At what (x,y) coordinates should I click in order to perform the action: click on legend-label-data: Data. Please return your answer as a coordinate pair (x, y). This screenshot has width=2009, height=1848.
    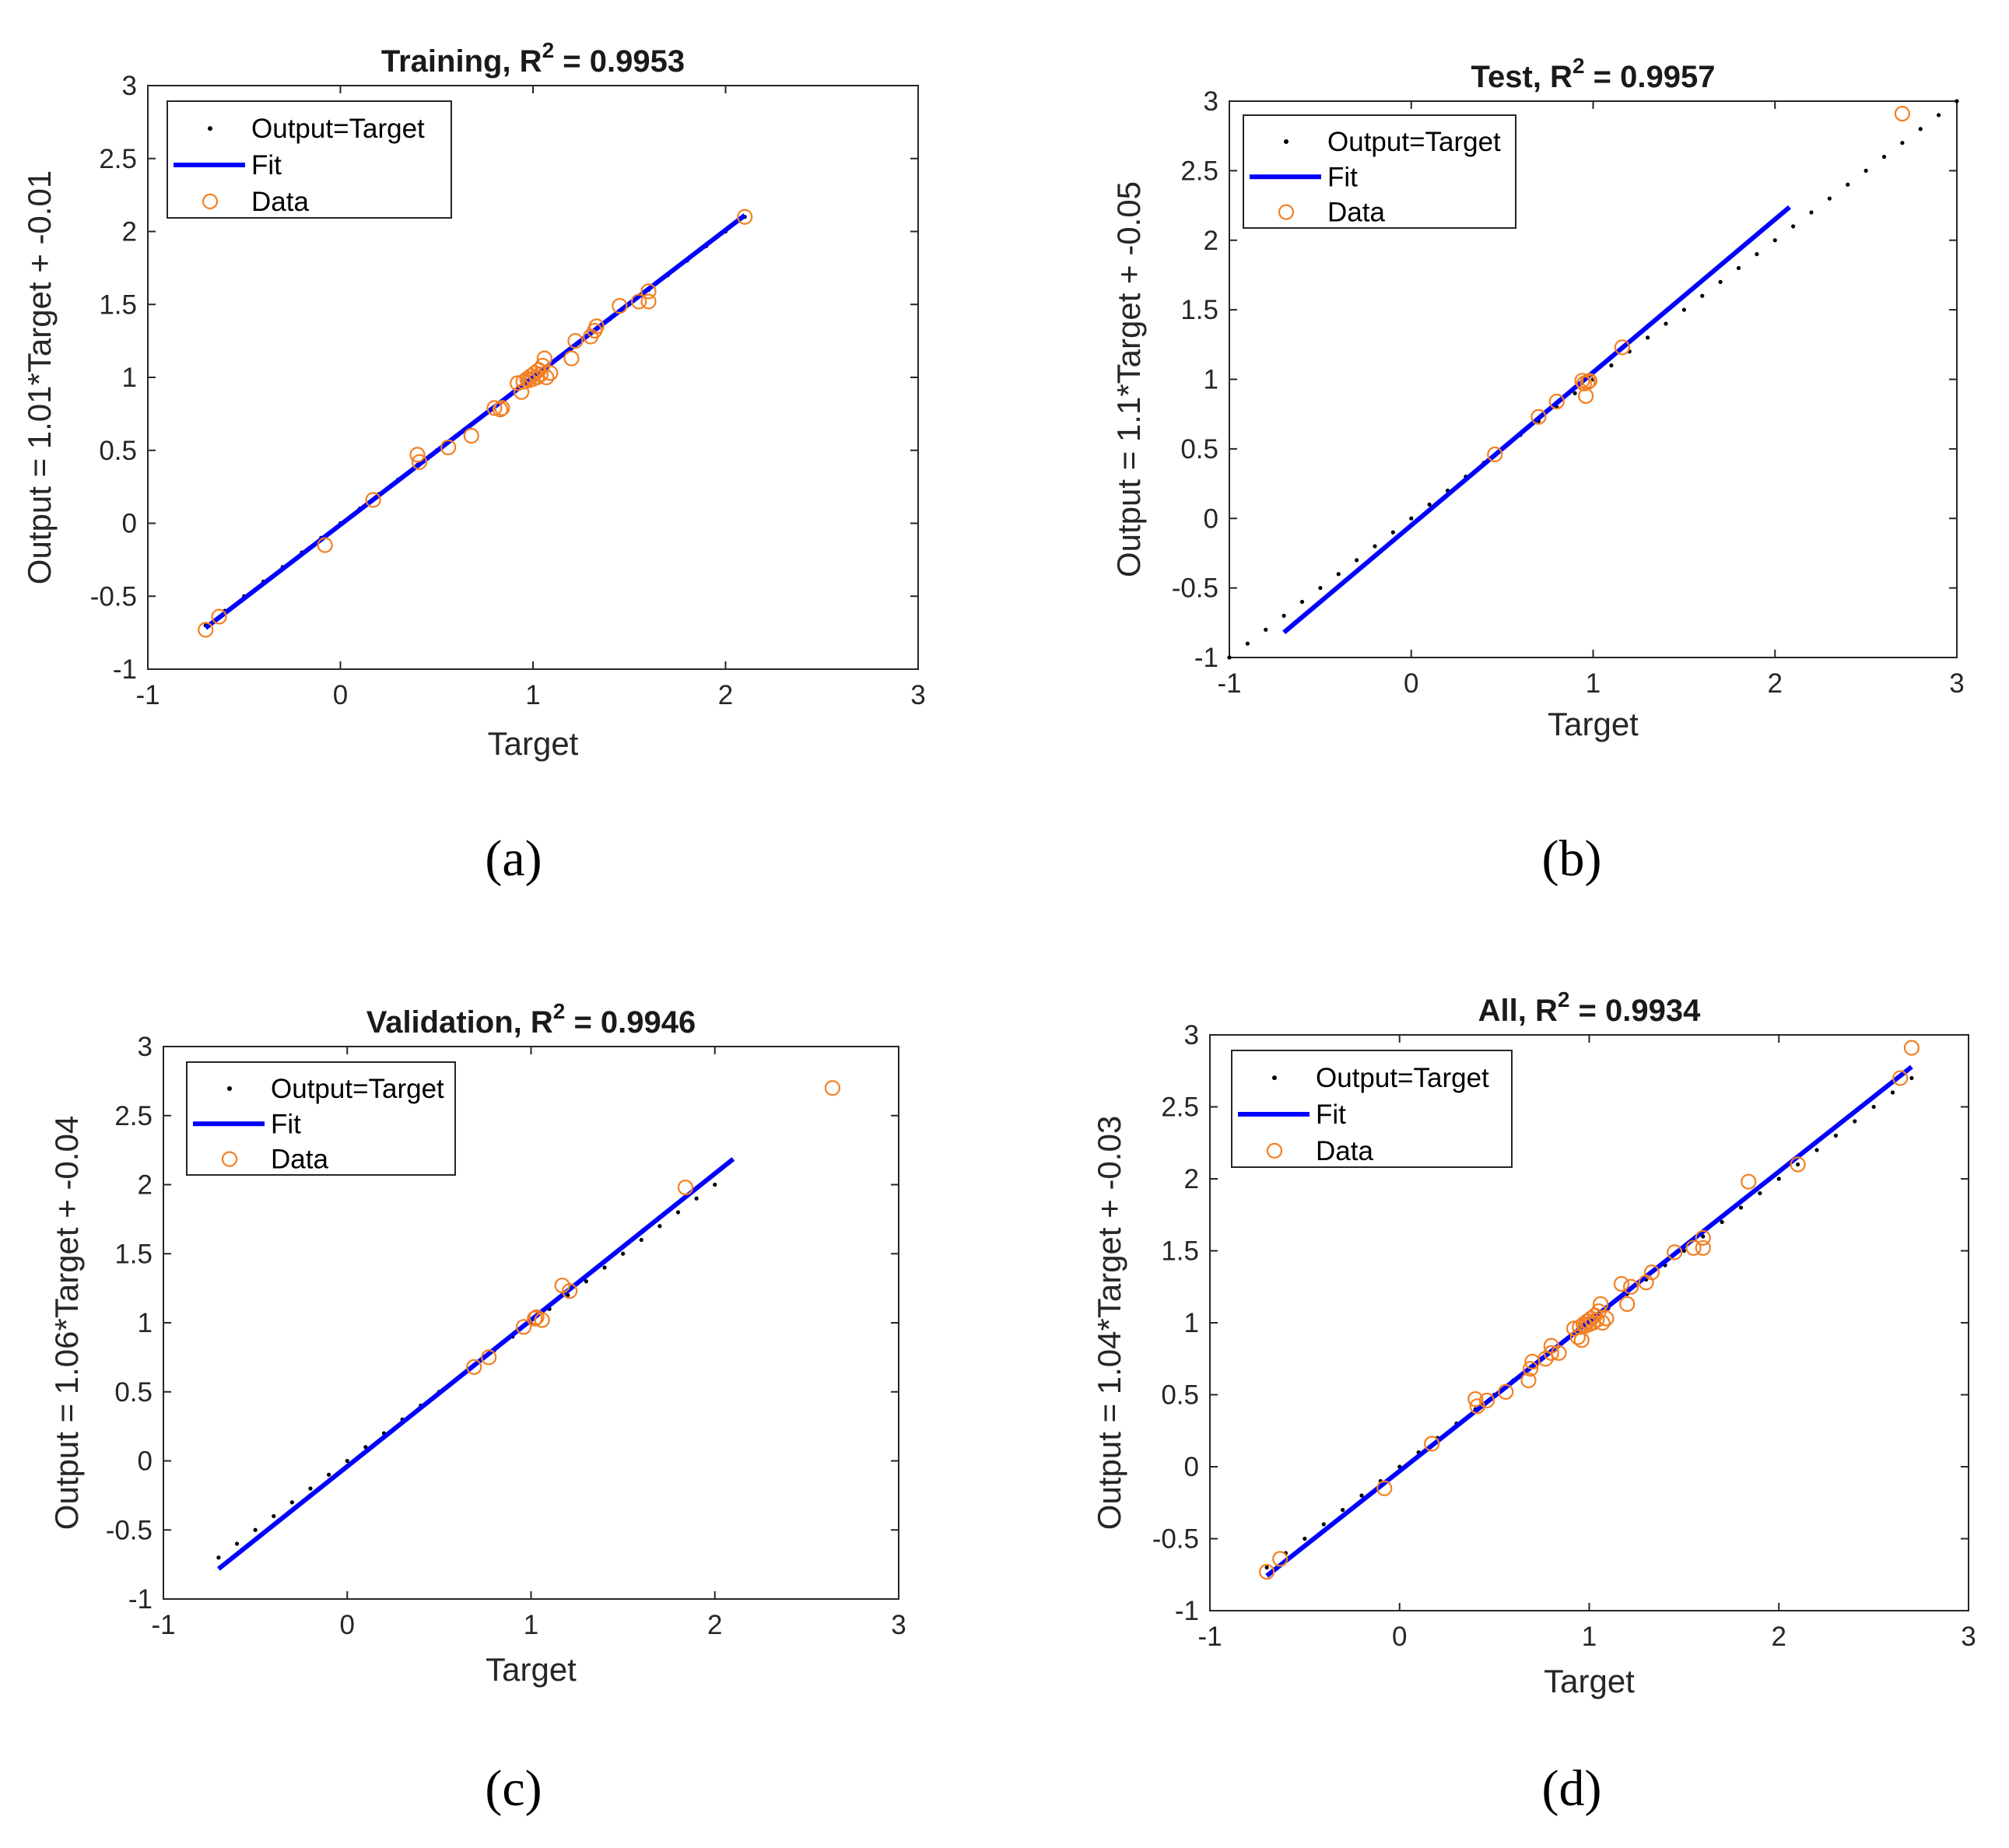
    Looking at the image, I should click on (299, 1160).